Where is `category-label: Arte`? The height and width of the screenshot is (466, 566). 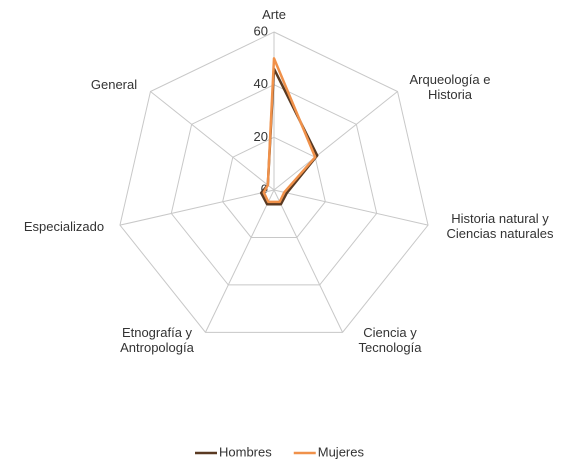 category-label: Arte is located at coordinates (274, 14).